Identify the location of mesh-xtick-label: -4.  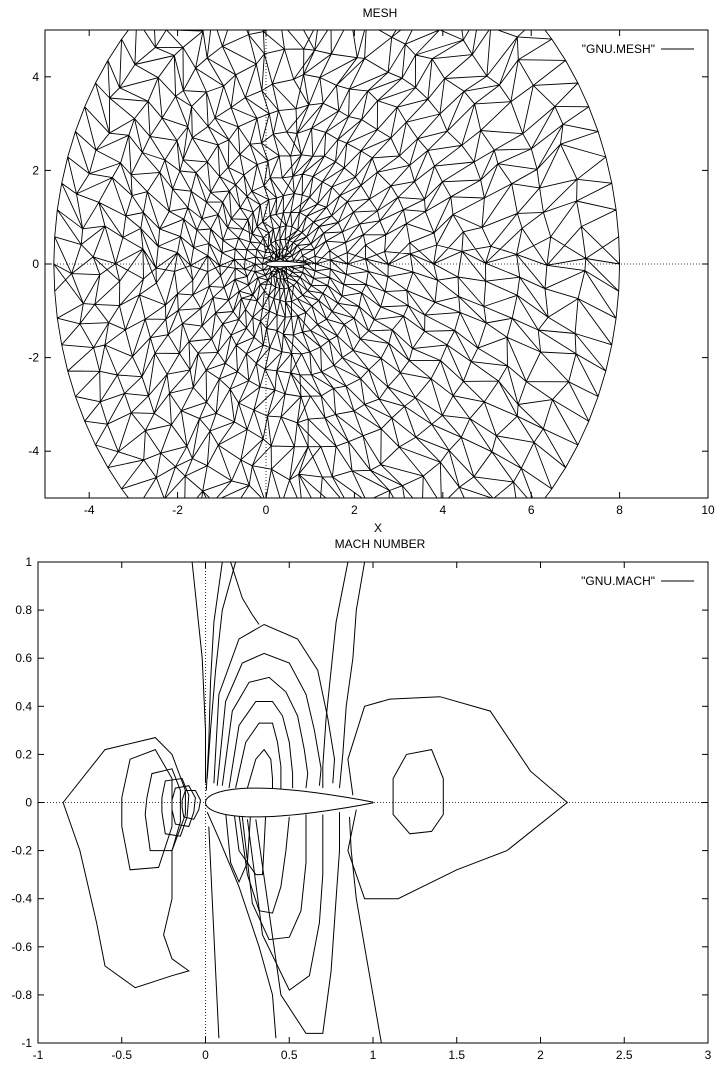
(89, 510).